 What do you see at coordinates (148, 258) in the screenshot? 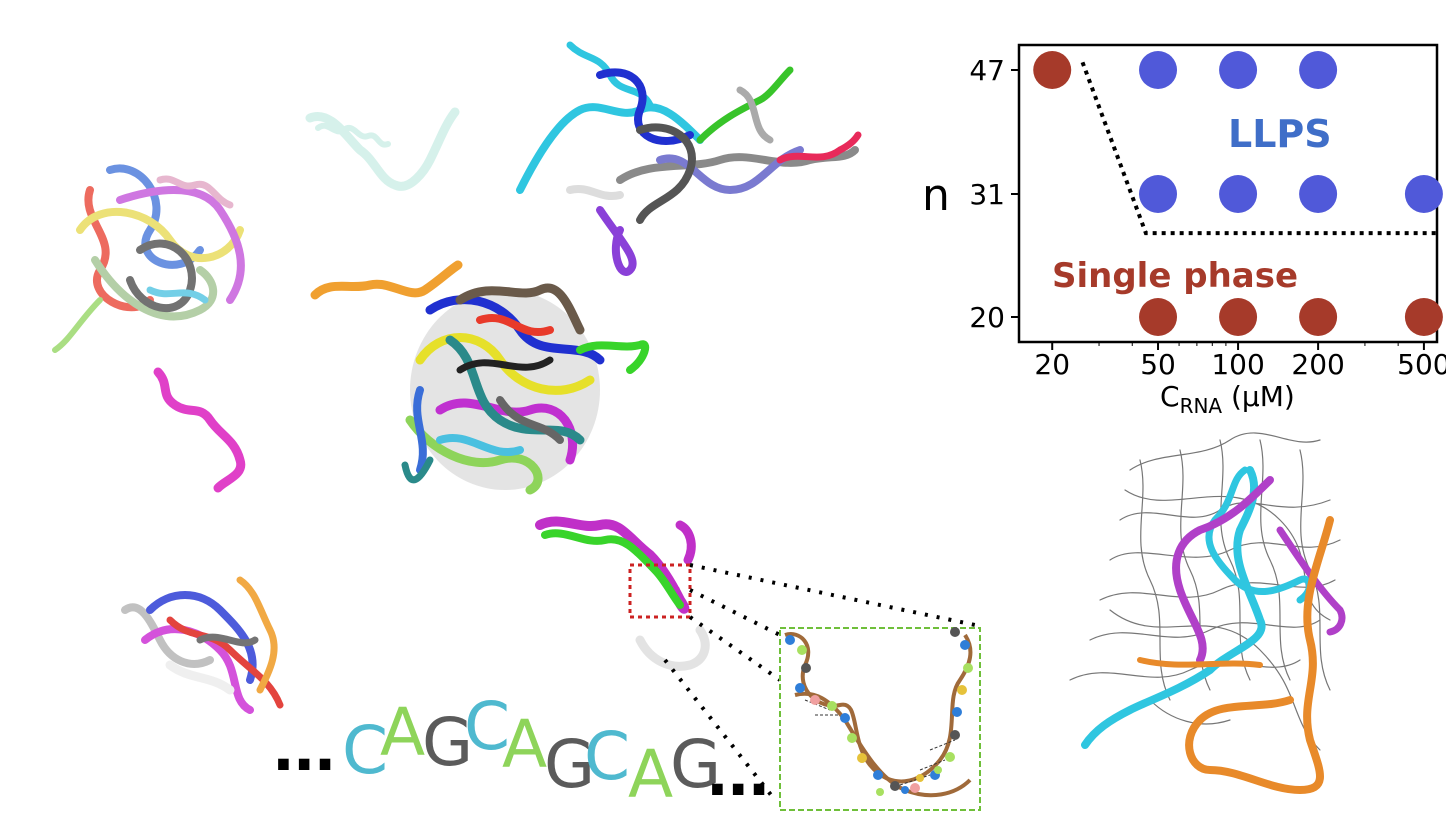
I see `rna-cluster-top-left` at bounding box center [148, 258].